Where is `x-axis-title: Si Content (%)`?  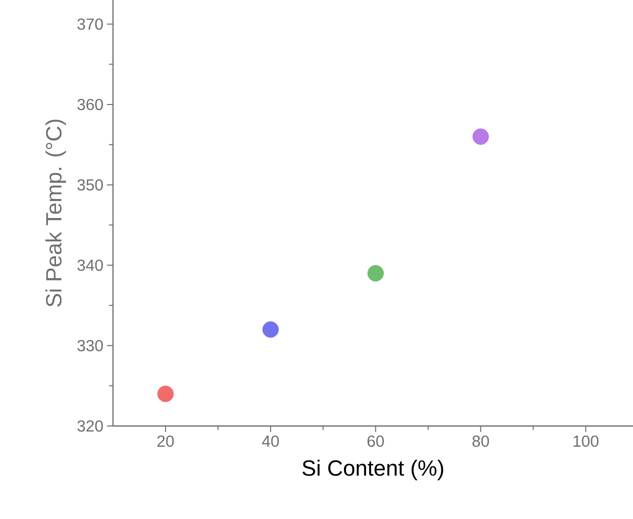 x-axis-title: Si Content (%) is located at coordinates (373, 470).